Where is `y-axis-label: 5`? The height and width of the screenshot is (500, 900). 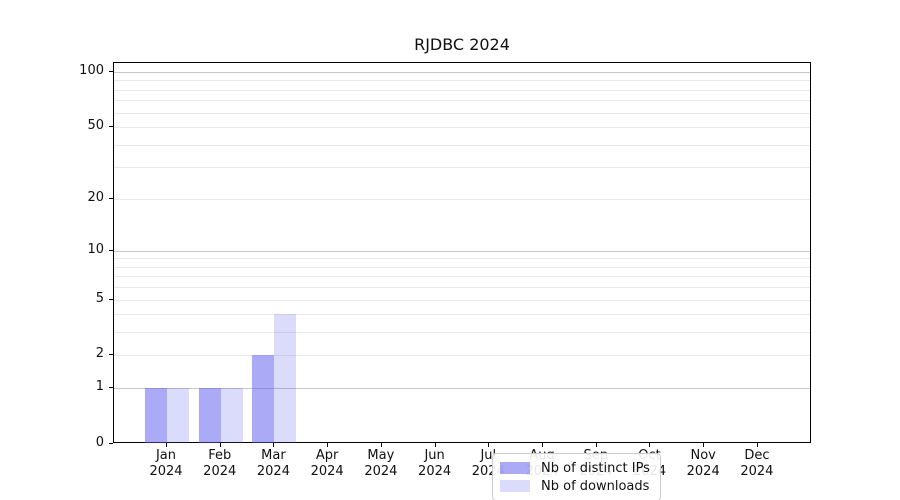 y-axis-label: 5 is located at coordinates (99, 298).